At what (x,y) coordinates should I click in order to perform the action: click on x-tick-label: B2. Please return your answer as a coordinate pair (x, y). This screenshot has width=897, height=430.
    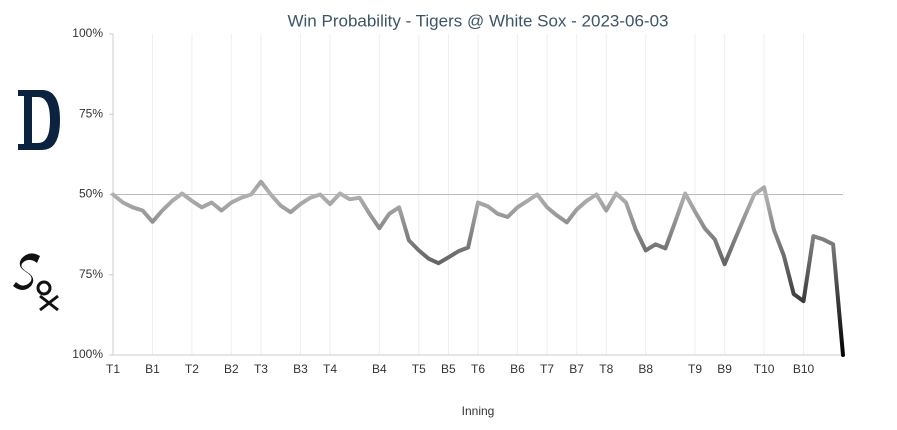
    Looking at the image, I should click on (231, 369).